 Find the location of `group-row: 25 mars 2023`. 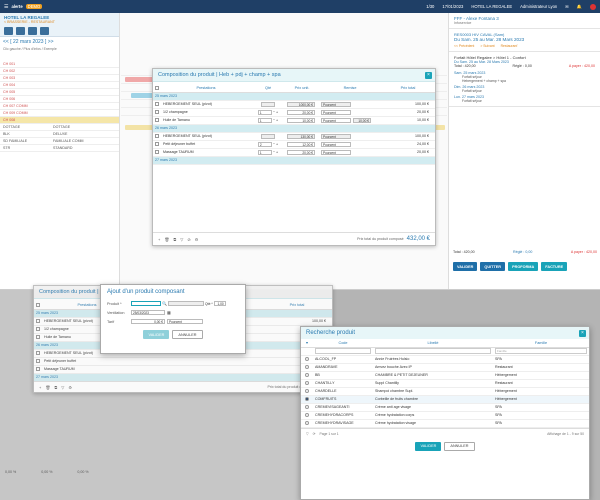

group-row: 25 mars 2023 is located at coordinates (294, 96).